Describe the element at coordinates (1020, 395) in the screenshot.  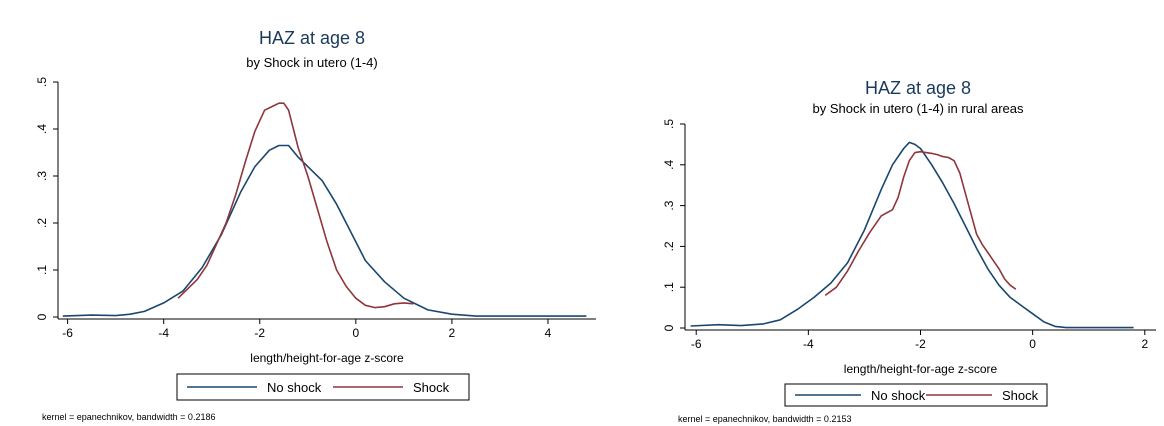
I see `chart-1-legend-label-1: Shock` at that location.